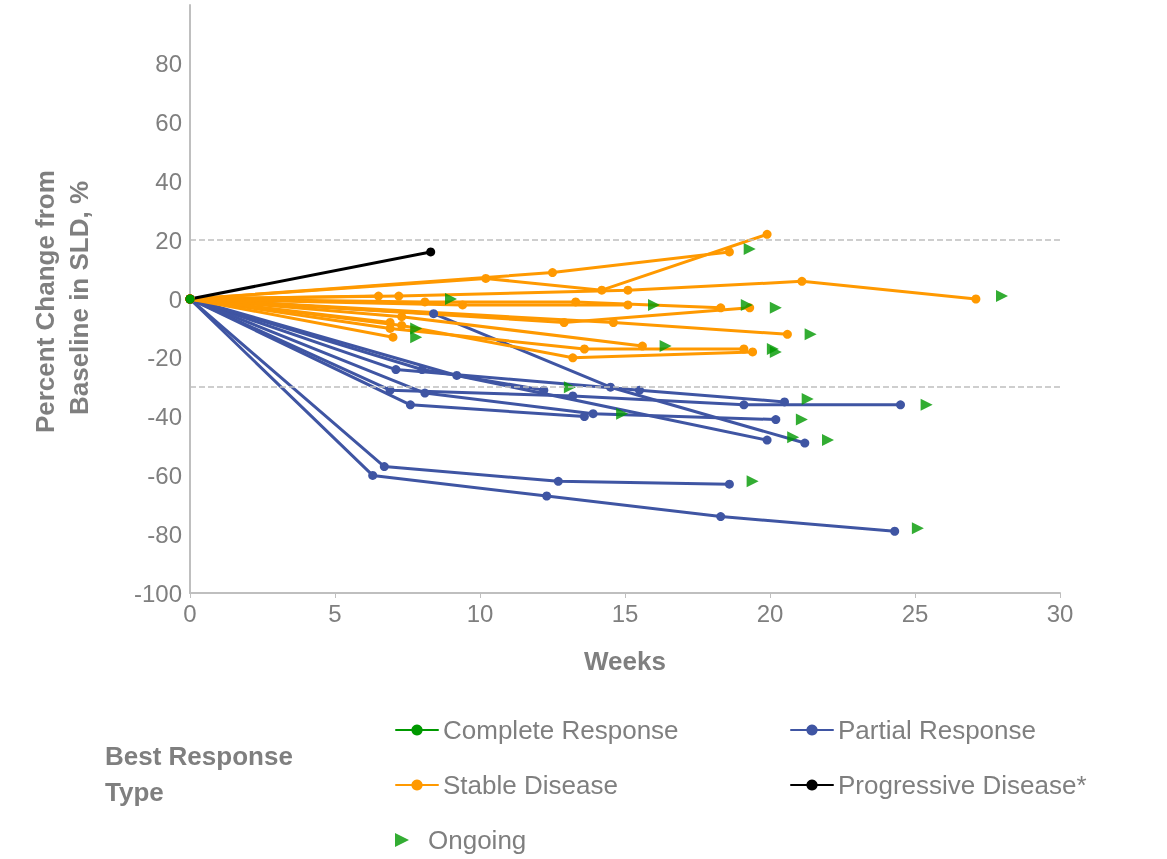 Image resolution: width=1167 pixels, height=859 pixels. I want to click on legend-label: Progressive Disease*, so click(962, 785).